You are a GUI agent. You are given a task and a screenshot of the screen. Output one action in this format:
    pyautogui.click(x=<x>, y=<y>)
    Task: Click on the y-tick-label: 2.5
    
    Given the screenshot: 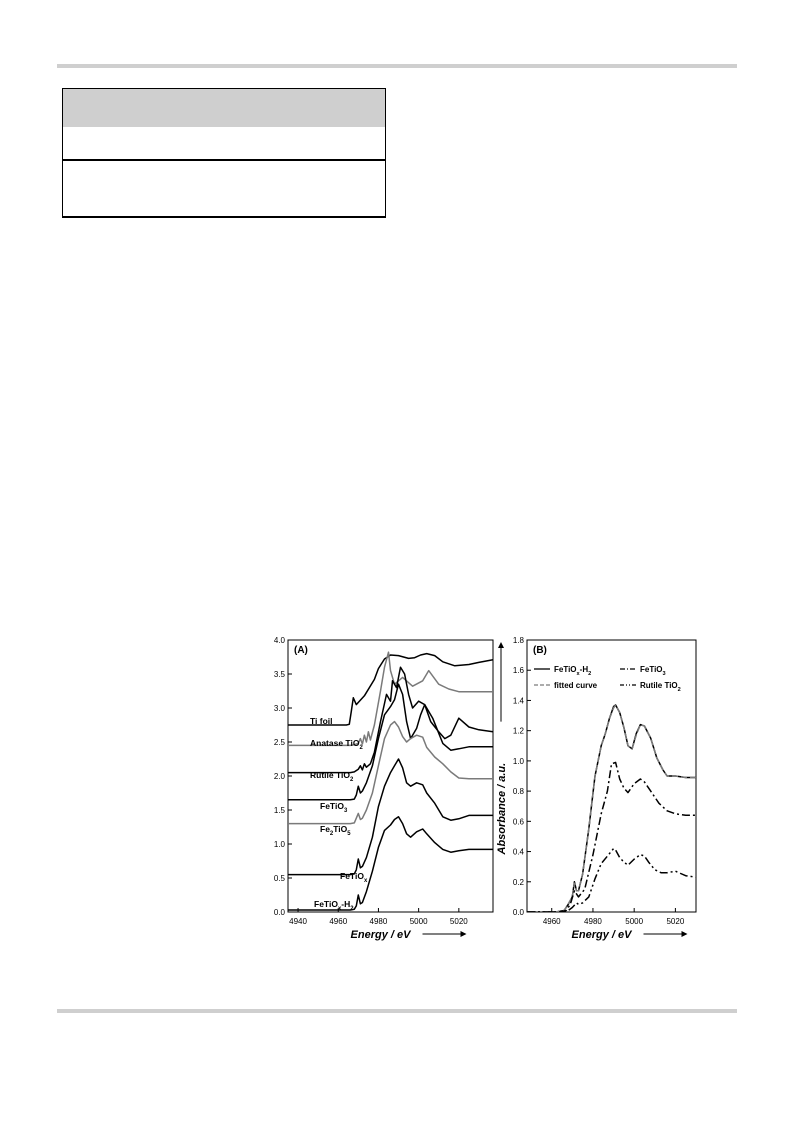 What is the action you would take?
    pyautogui.click(x=280, y=742)
    